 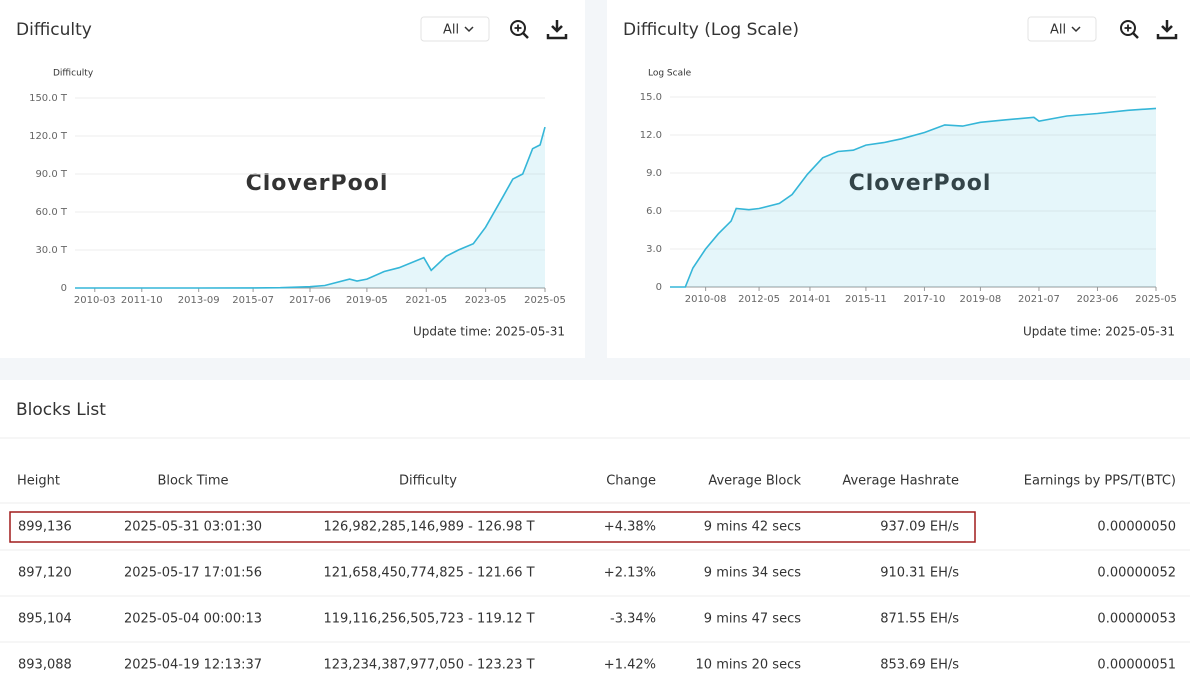 What do you see at coordinates (428, 481) in the screenshot?
I see `column-header: Difficulty` at bounding box center [428, 481].